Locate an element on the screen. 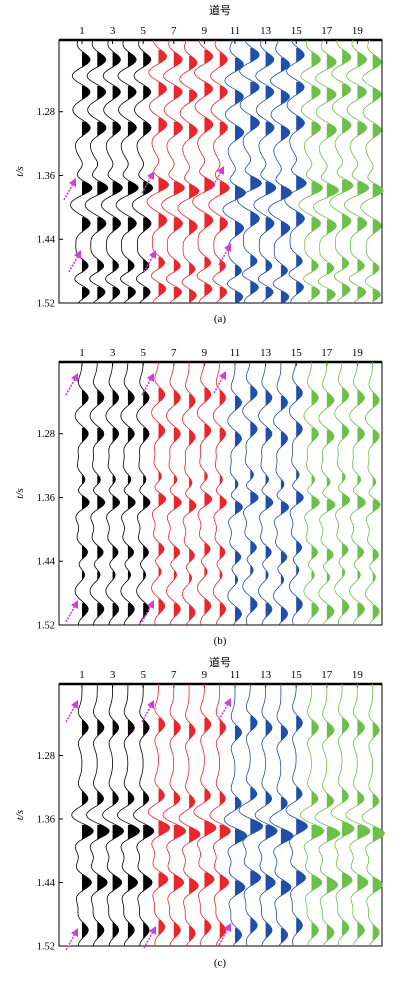 This screenshot has height=988, width=403. x-tick-label: 15 is located at coordinates (297, 675).